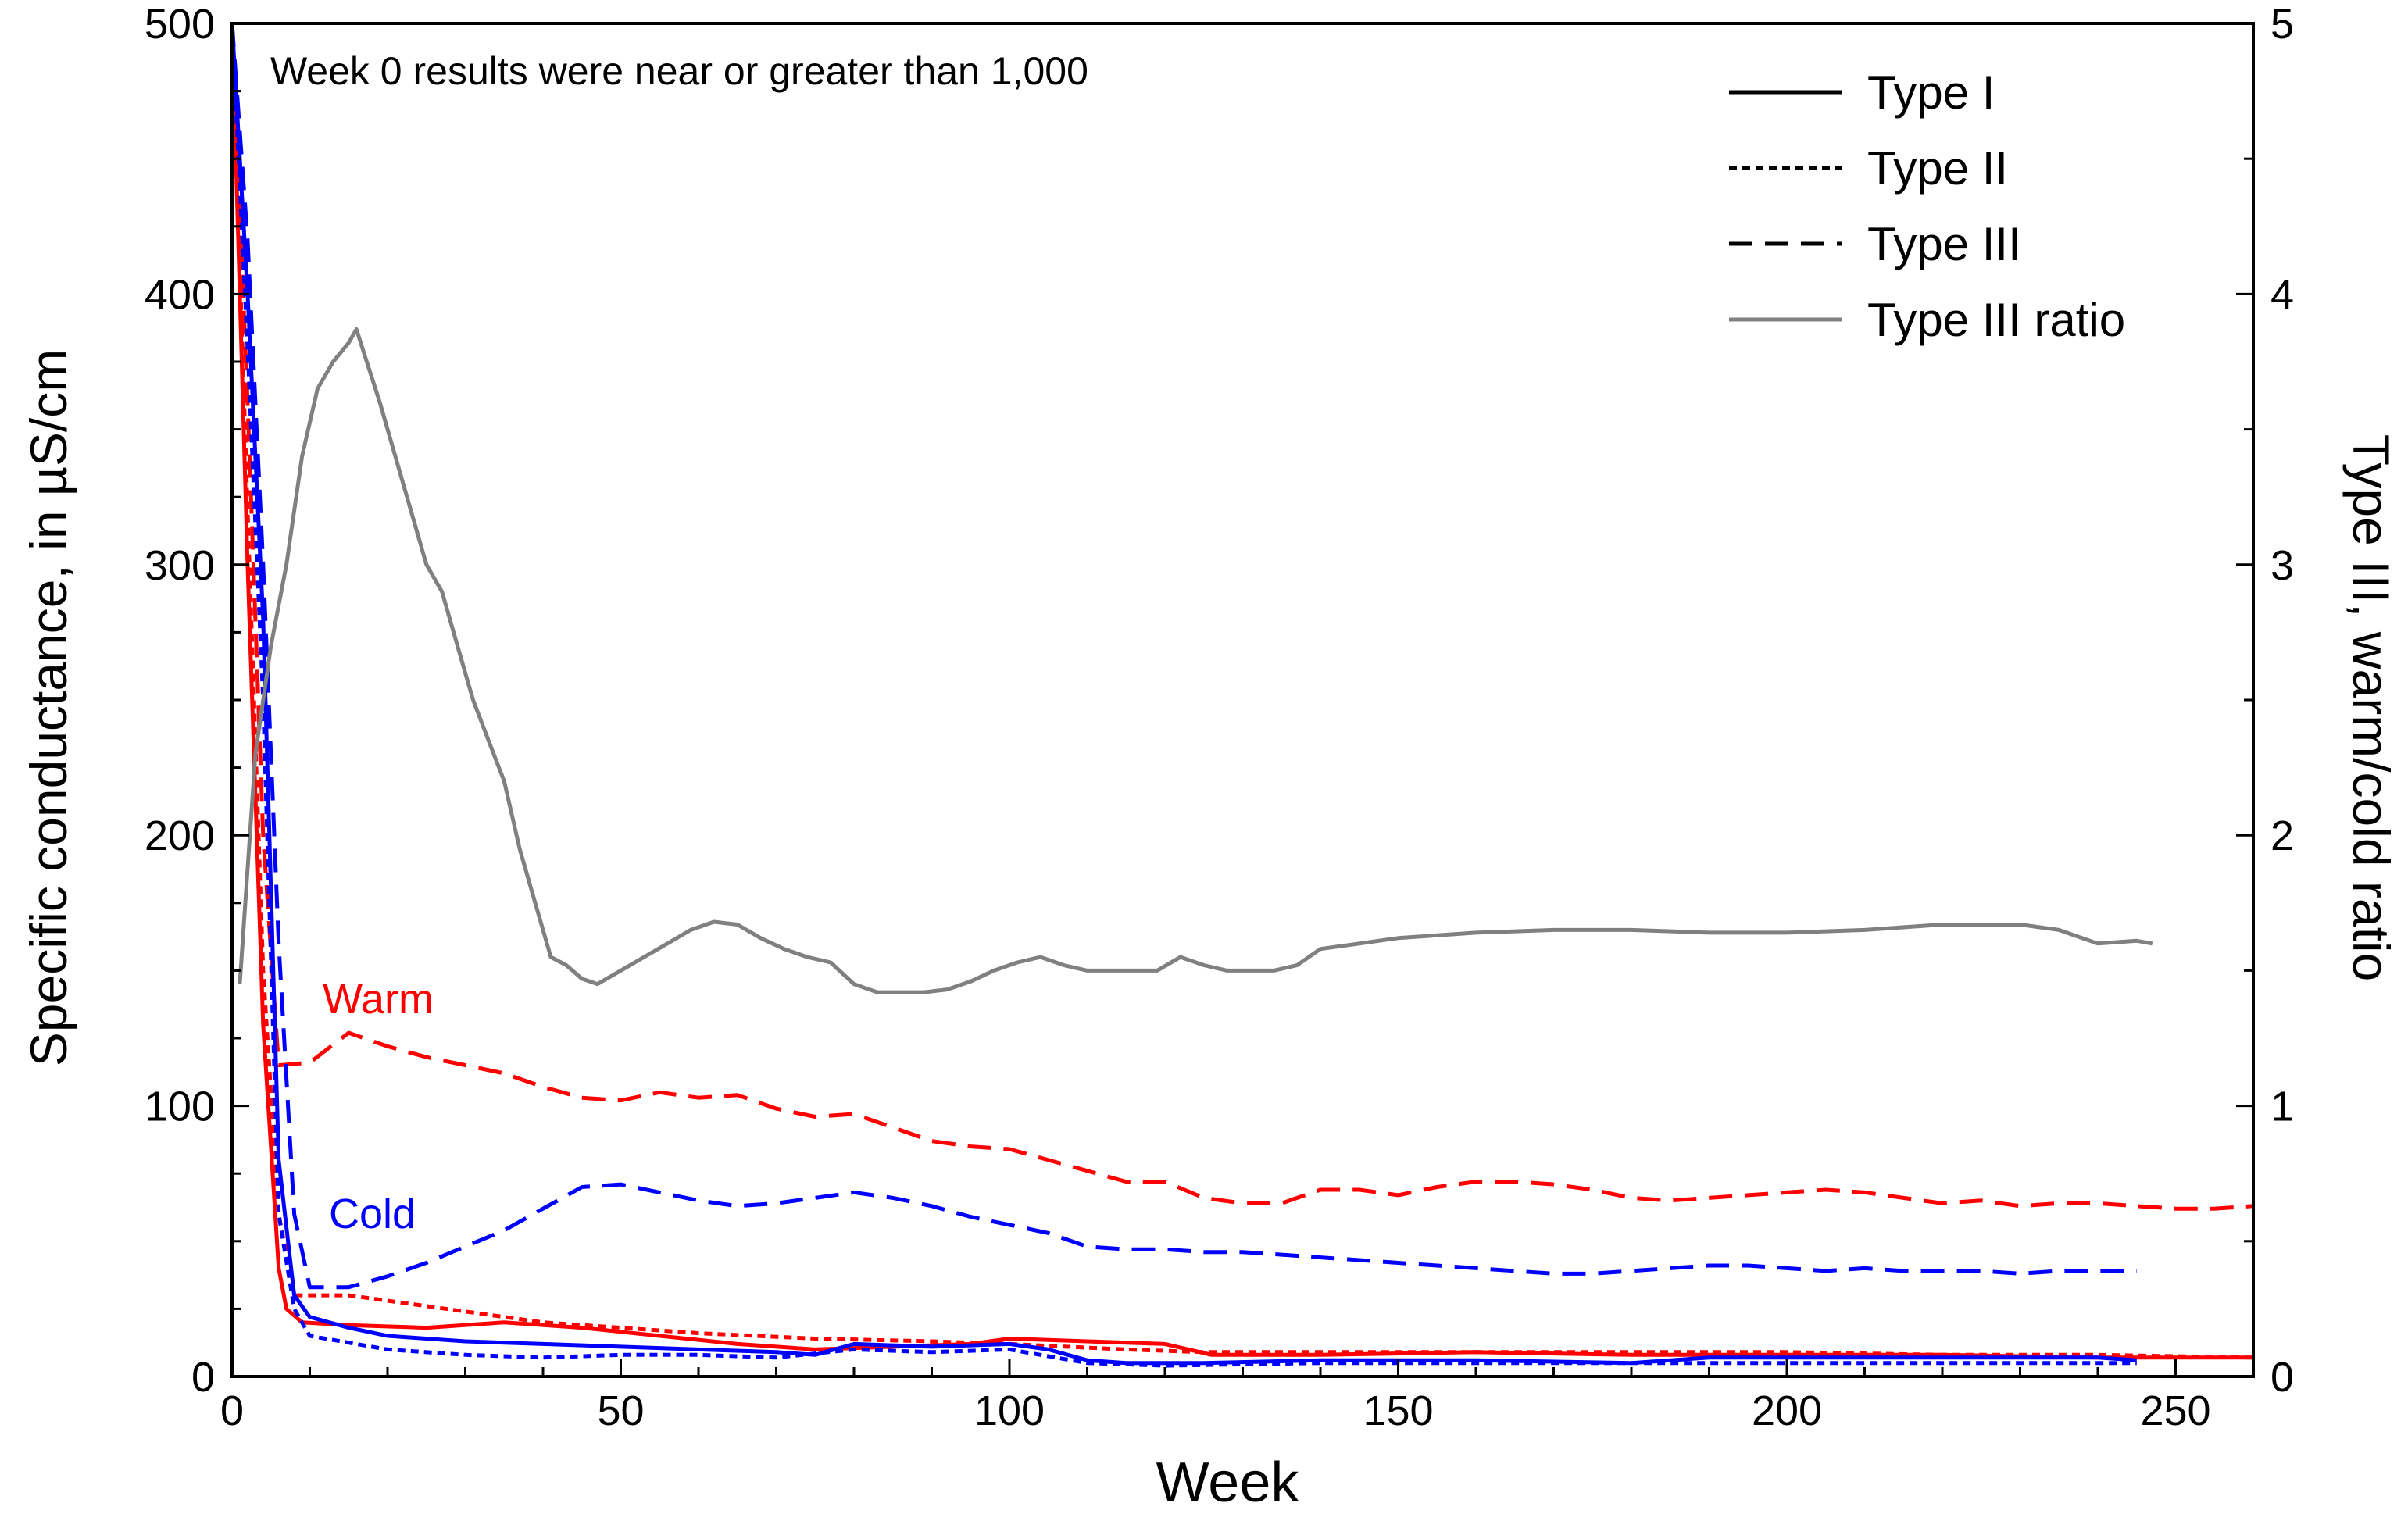 This screenshot has width=2408, height=1521. What do you see at coordinates (1009, 1410) in the screenshot?
I see `x-tick-label: 100` at bounding box center [1009, 1410].